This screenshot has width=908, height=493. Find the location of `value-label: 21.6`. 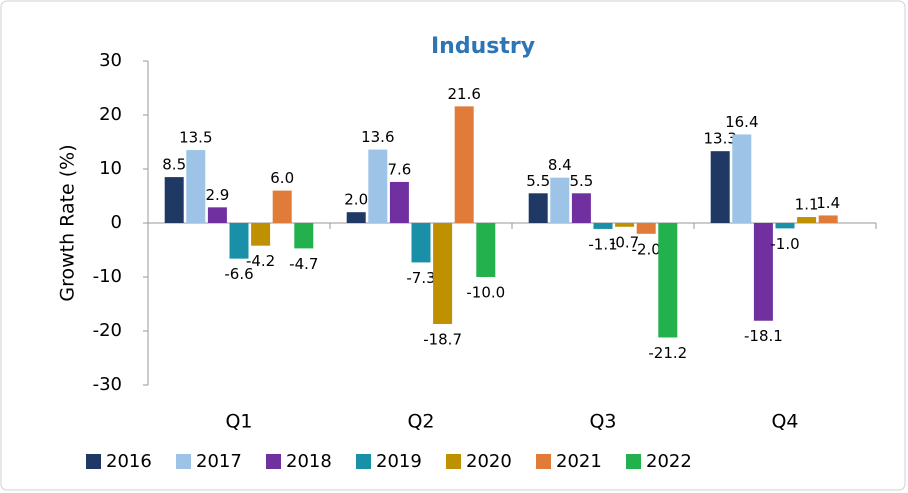

value-label: 21.6 is located at coordinates (463, 94).